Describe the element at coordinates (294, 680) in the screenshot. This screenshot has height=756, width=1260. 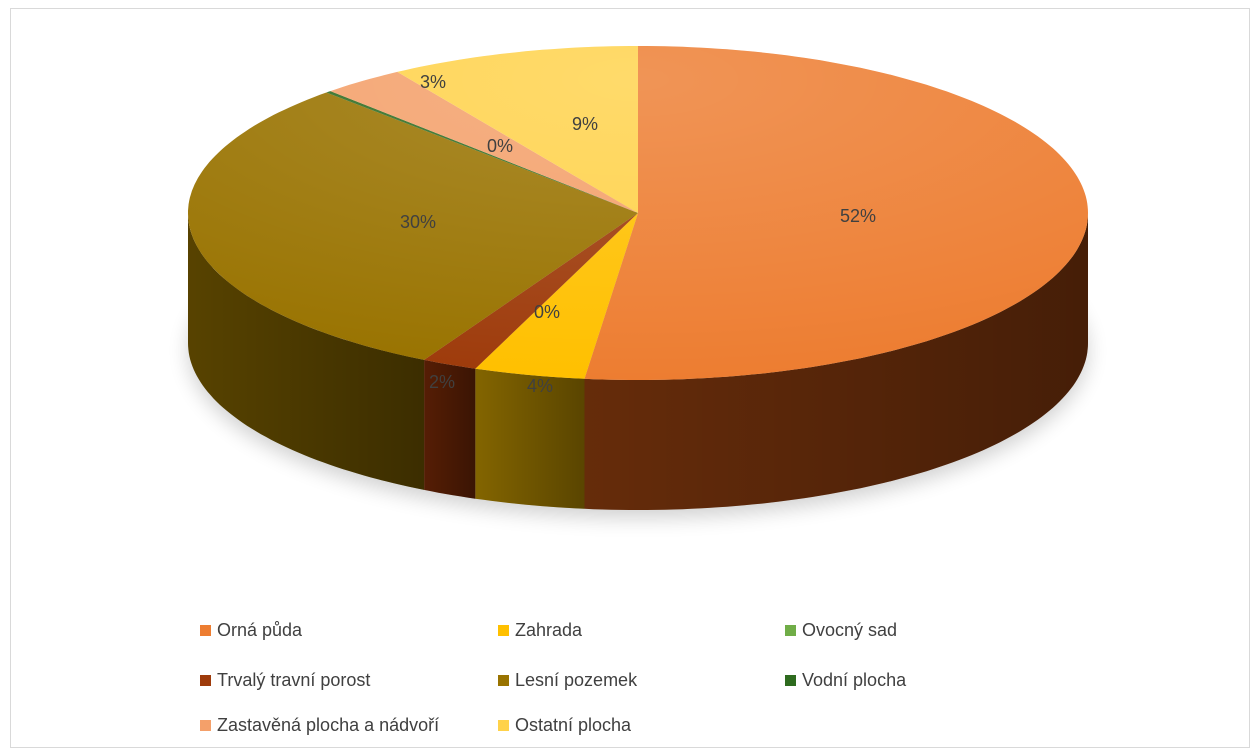
I see `legend-label: Trvalý travní porost` at that location.